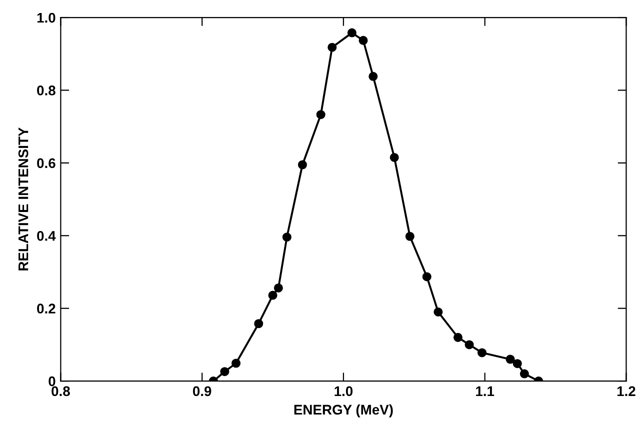  I want to click on y-tick-label: 0.8, so click(46, 91).